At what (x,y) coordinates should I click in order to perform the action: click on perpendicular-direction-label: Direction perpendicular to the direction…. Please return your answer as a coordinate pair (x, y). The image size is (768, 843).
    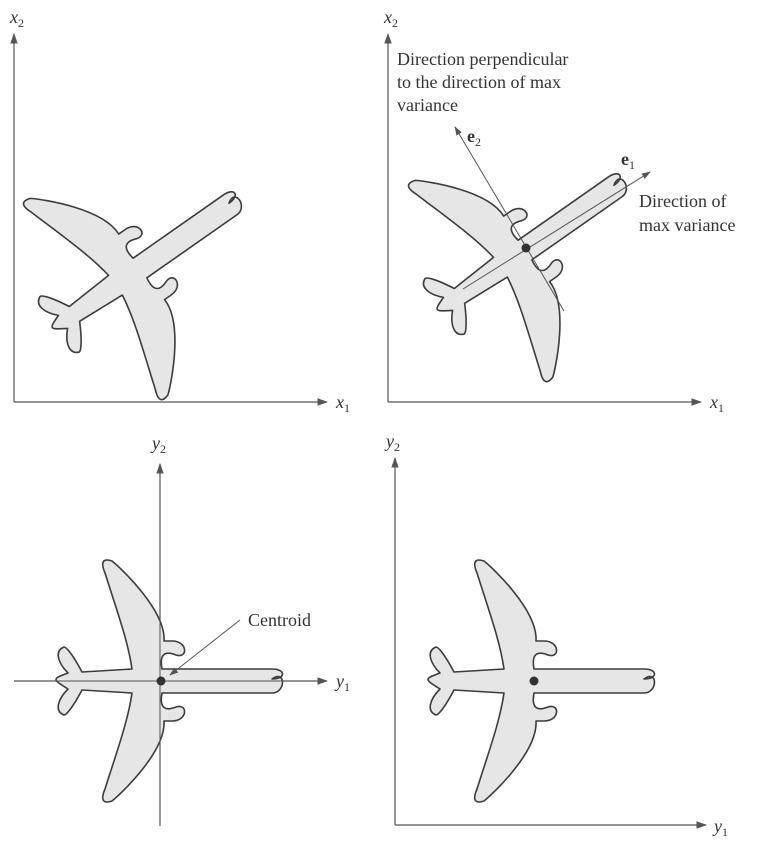
    Looking at the image, I should click on (485, 82).